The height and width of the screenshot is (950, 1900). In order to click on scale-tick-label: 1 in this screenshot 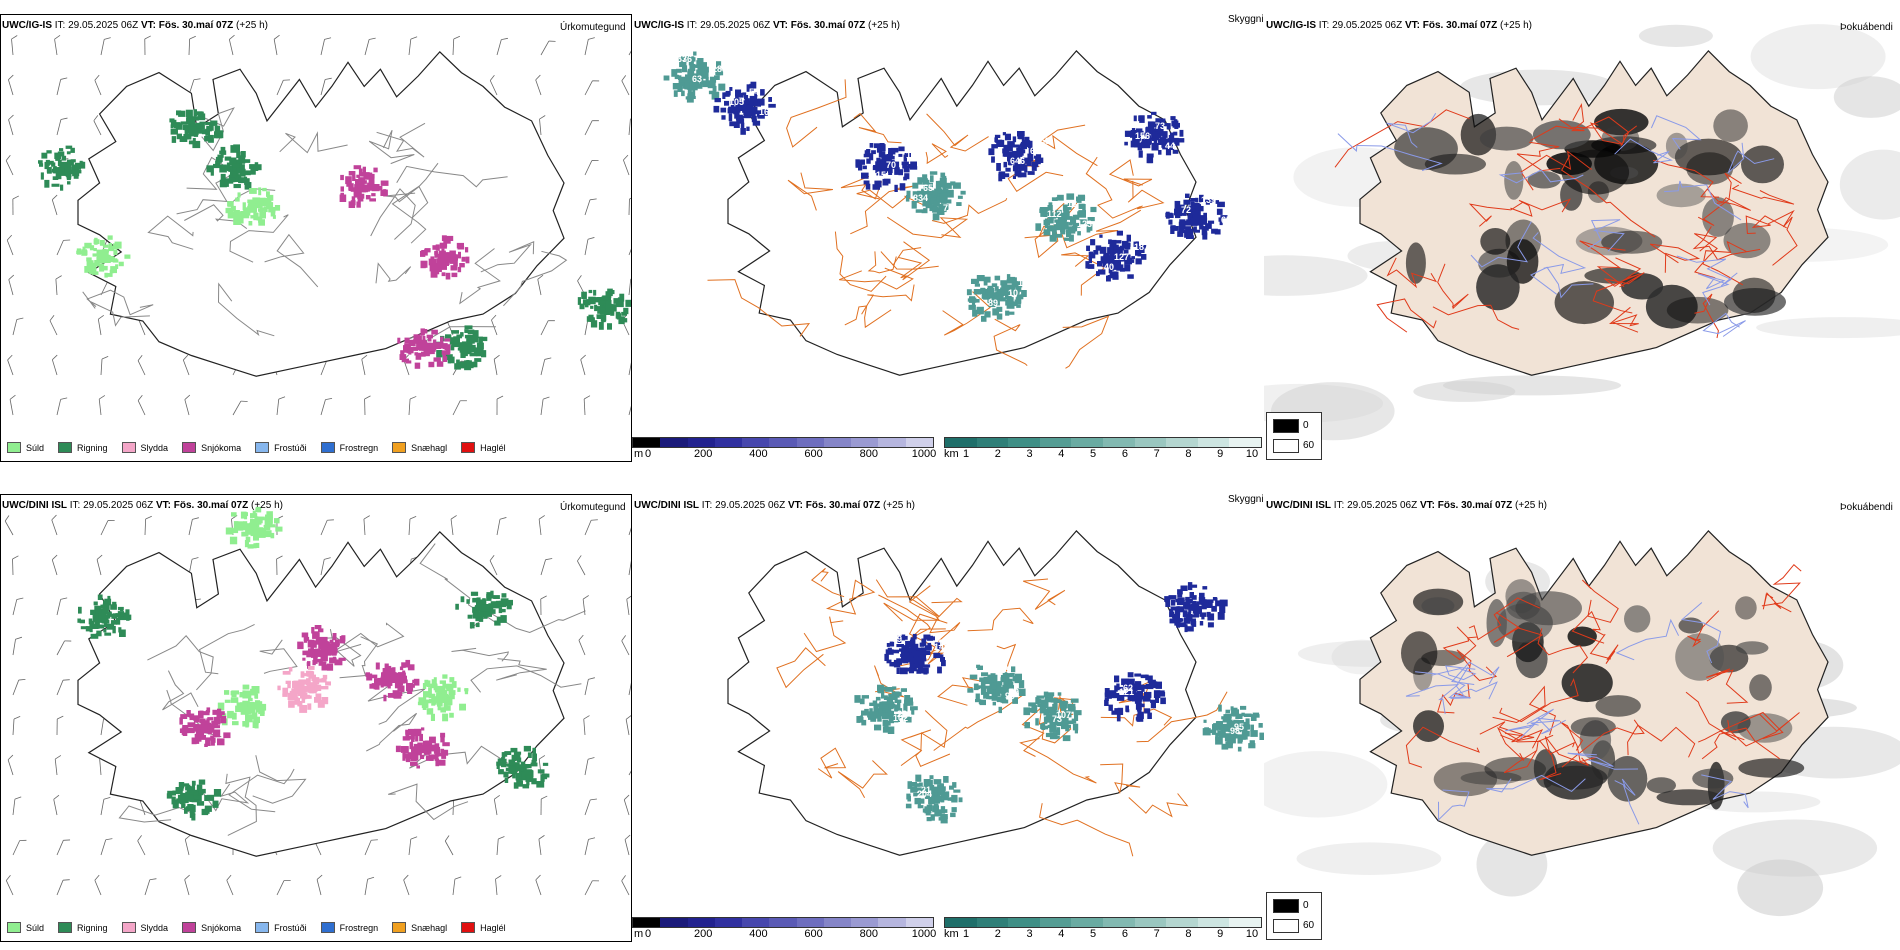, I will do `click(966, 454)`.